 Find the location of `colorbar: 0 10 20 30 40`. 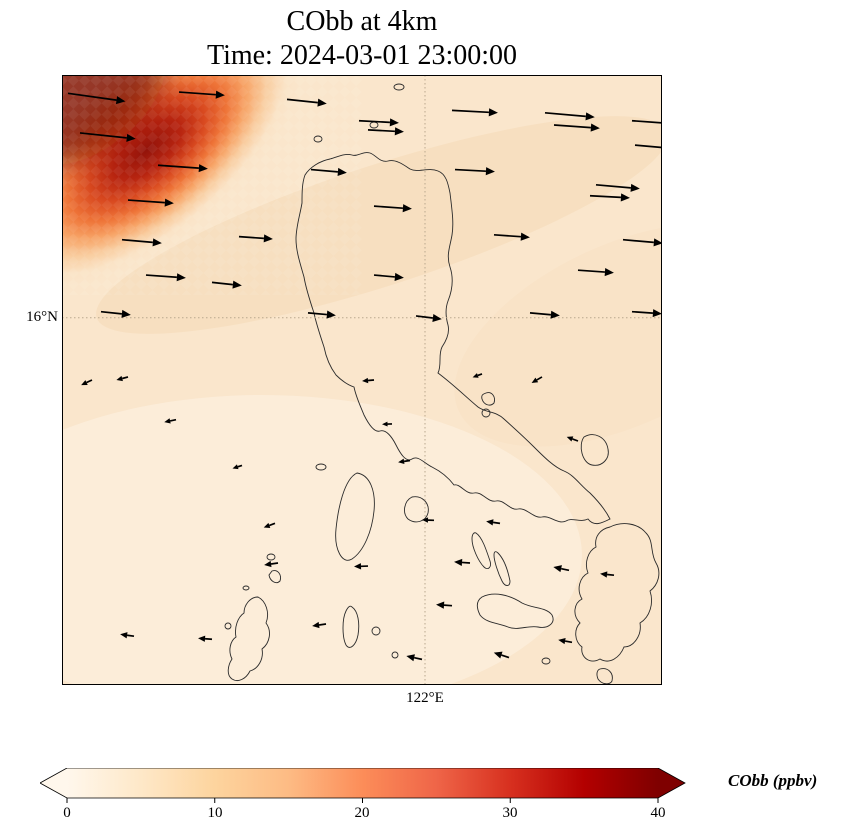

colorbar: 0 10 20 30 40 is located at coordinates (364, 798).